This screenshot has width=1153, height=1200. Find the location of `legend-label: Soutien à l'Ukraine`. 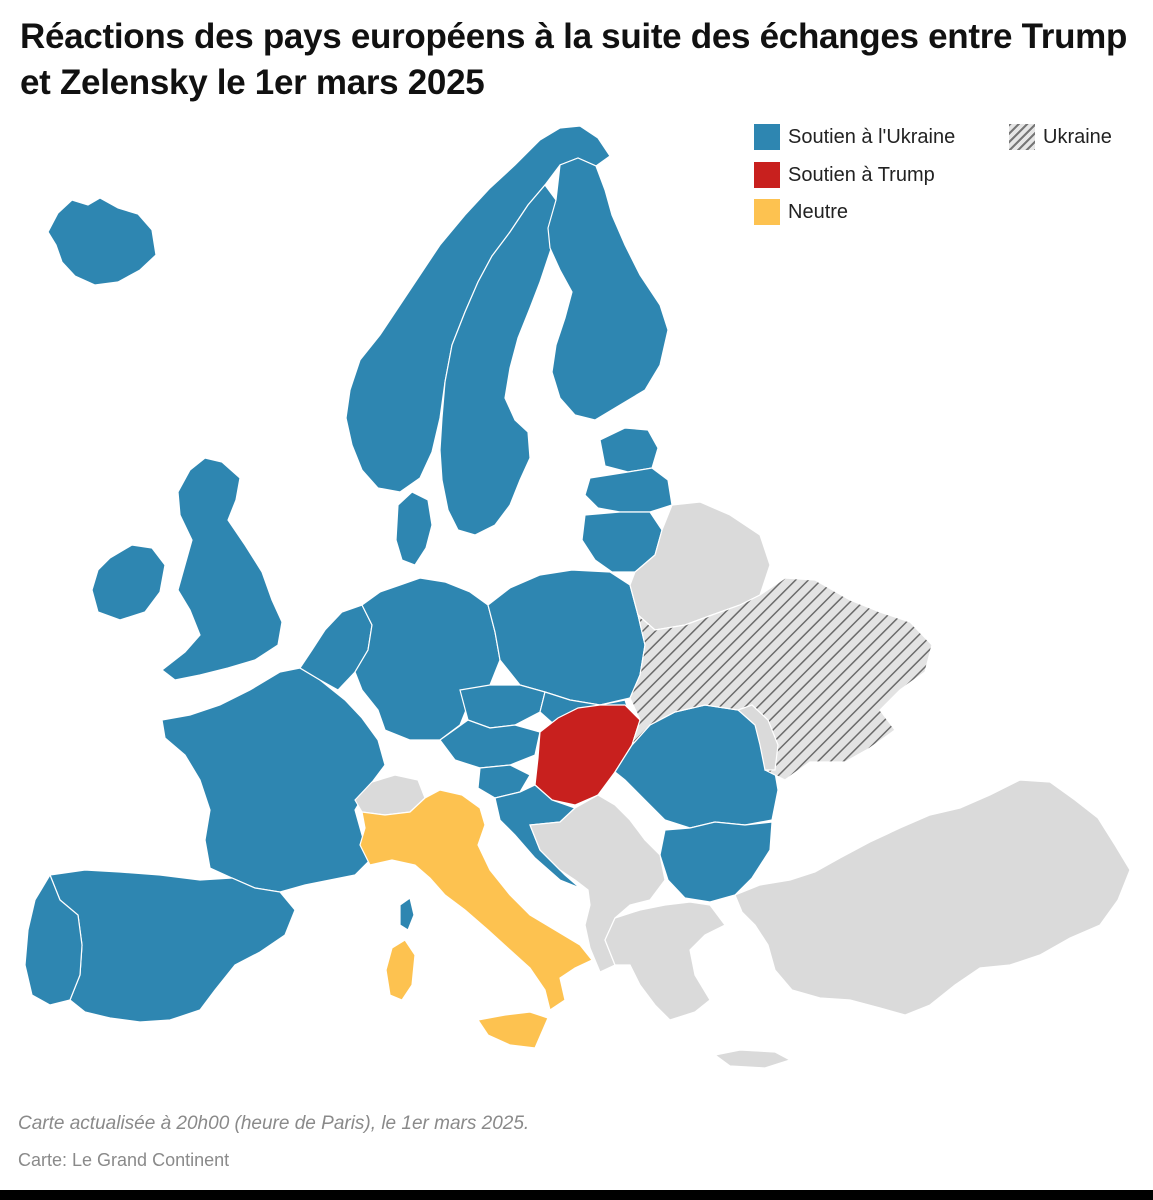

legend-label: Soutien à l'Ukraine is located at coordinates (872, 136).